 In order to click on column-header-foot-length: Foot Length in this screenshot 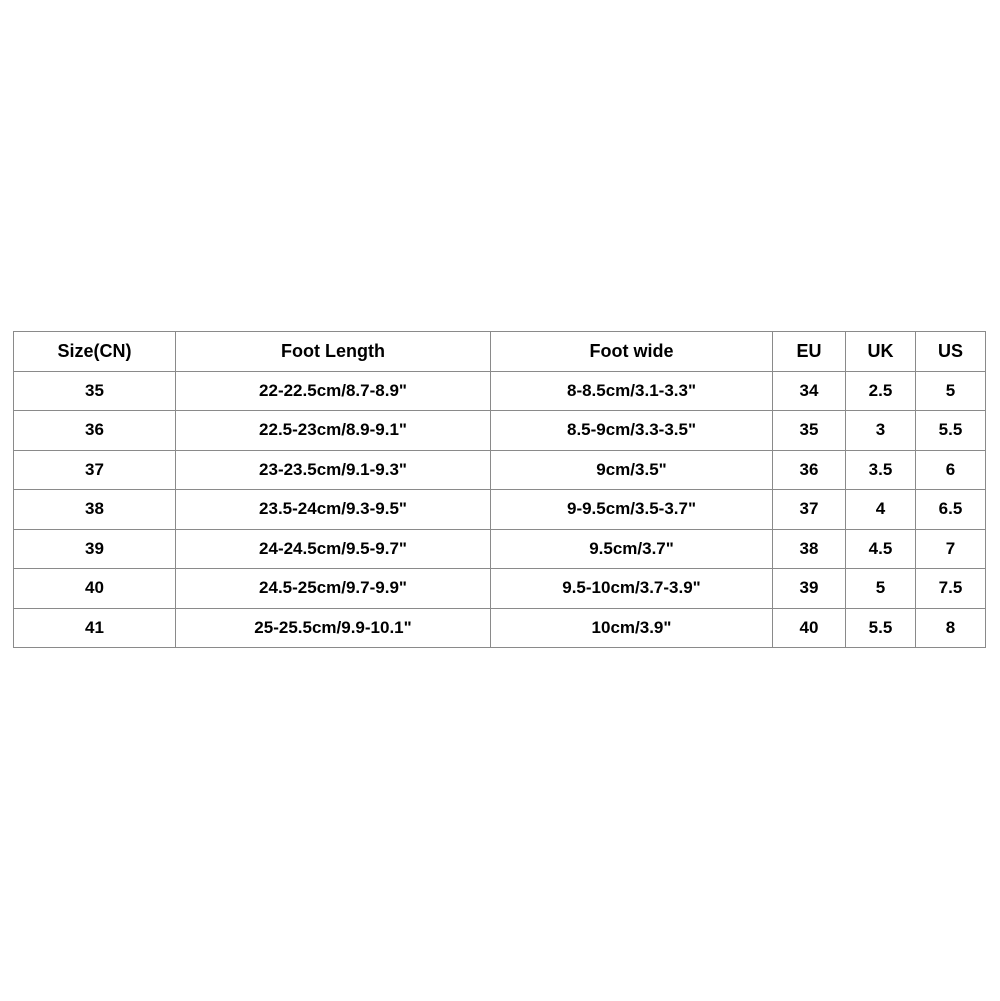, I will do `click(333, 351)`.